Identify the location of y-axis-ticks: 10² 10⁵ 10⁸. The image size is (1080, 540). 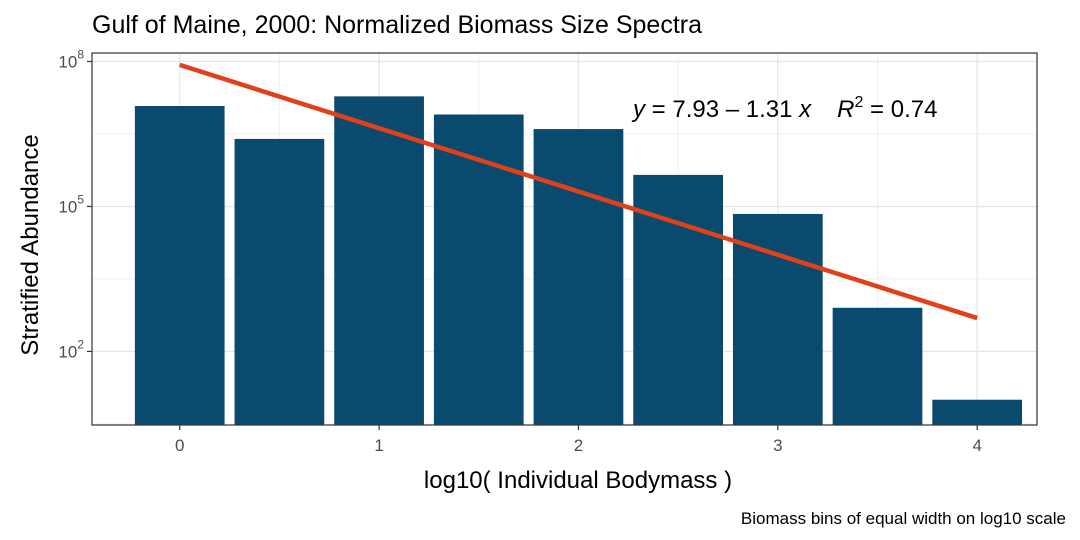
(75, 204).